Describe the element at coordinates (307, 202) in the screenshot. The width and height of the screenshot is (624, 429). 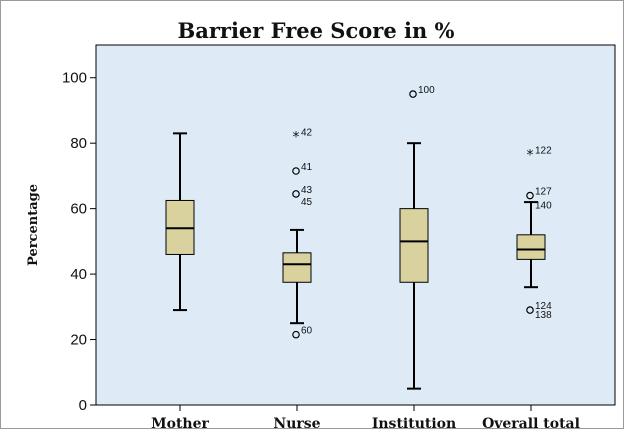
I see `outlier-label: 45` at that location.